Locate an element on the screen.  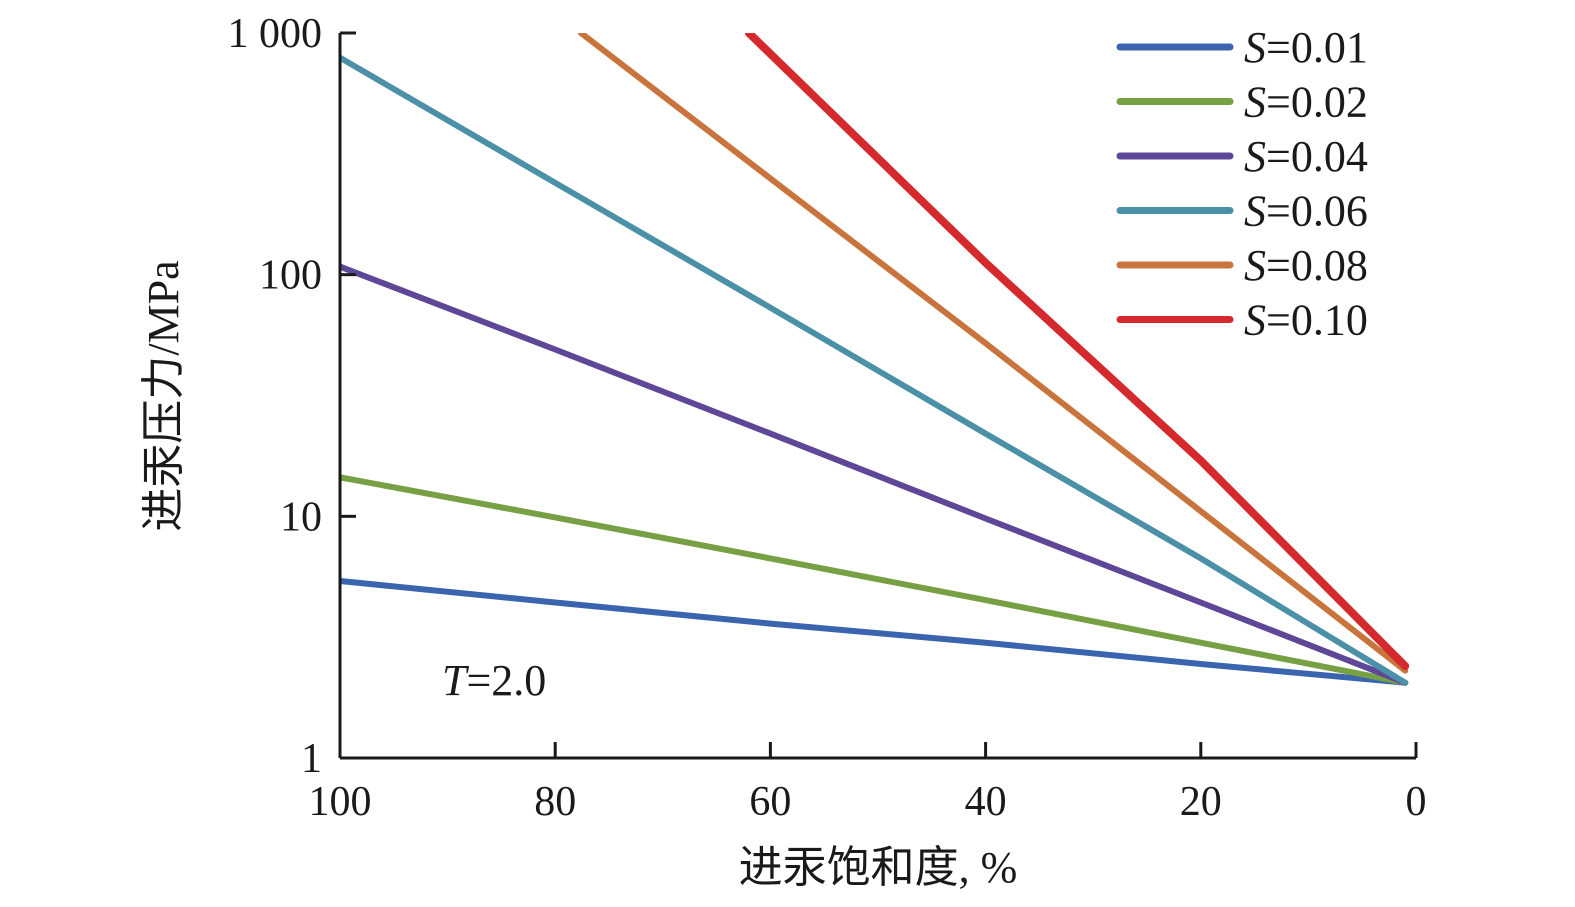
legend-value: =0.06 is located at coordinates (1317, 211).